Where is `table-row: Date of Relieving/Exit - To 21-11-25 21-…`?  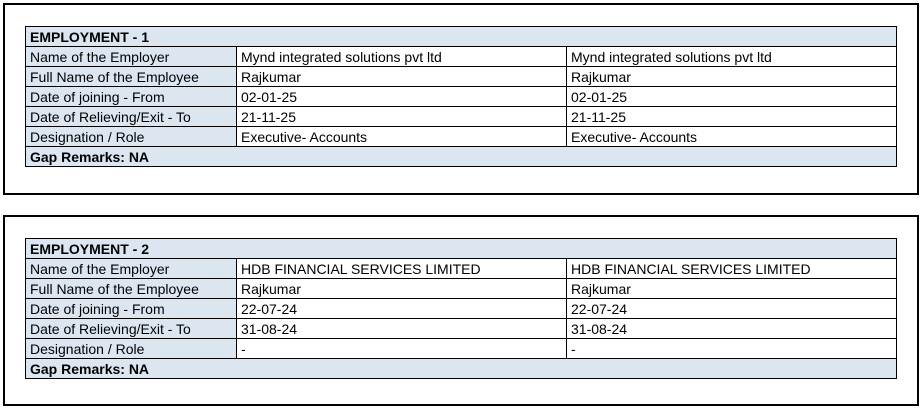
table-row: Date of Relieving/Exit - To 21-11-25 21-… is located at coordinates (461, 116).